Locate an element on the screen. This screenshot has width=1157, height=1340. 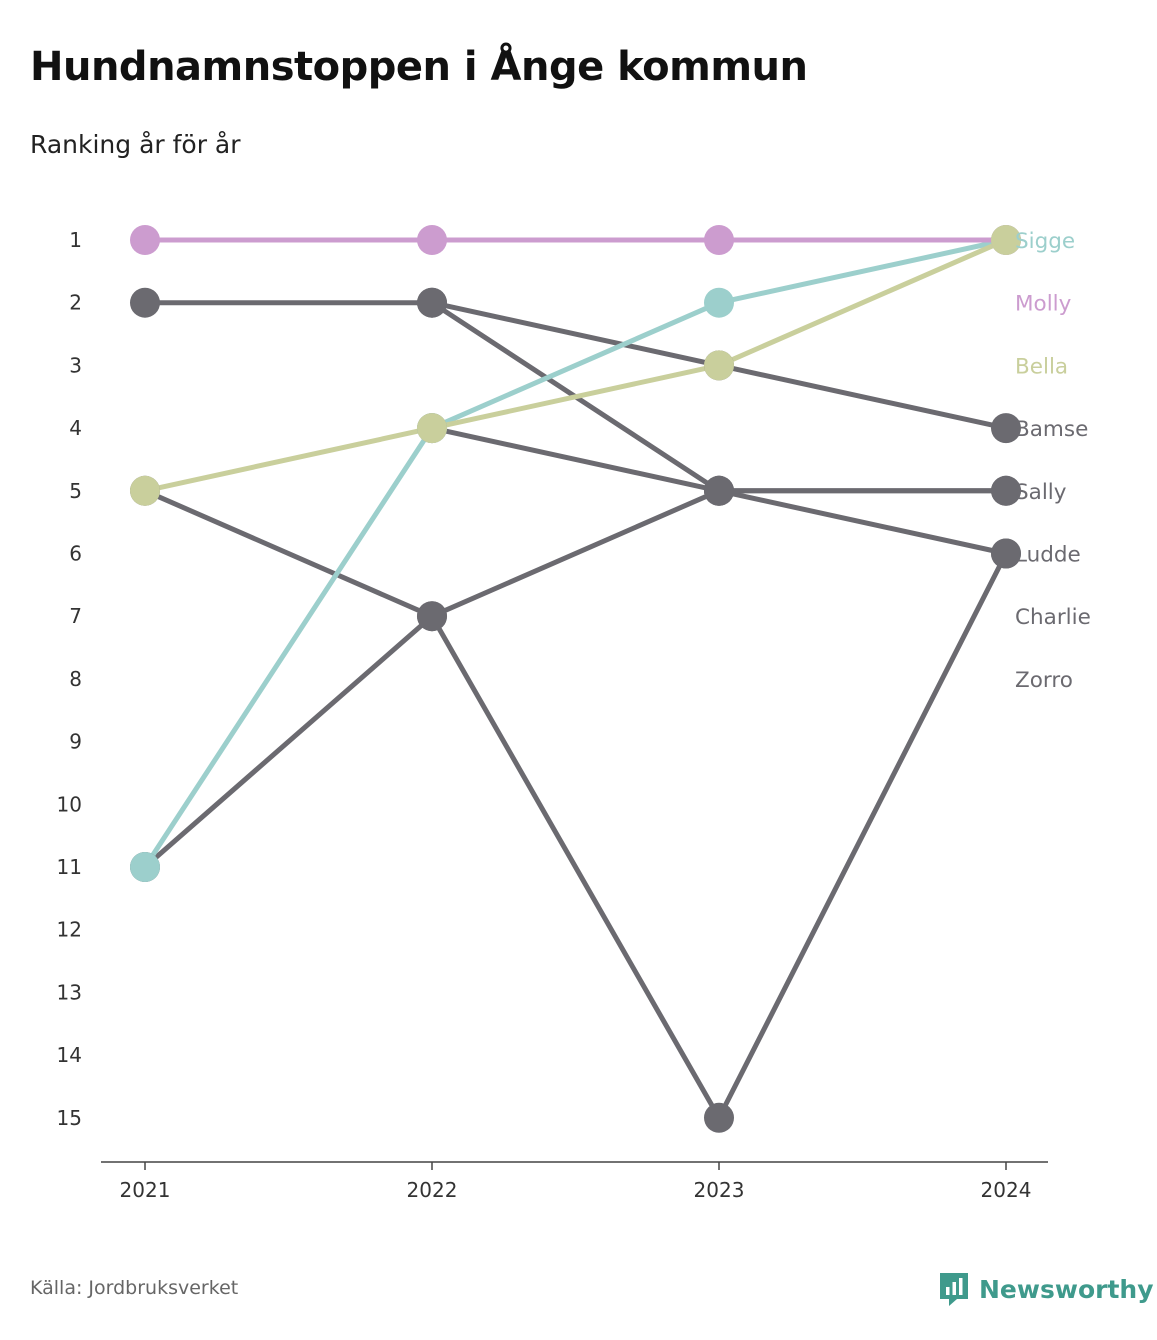
y-tick-label: 2 is located at coordinates (75, 303).